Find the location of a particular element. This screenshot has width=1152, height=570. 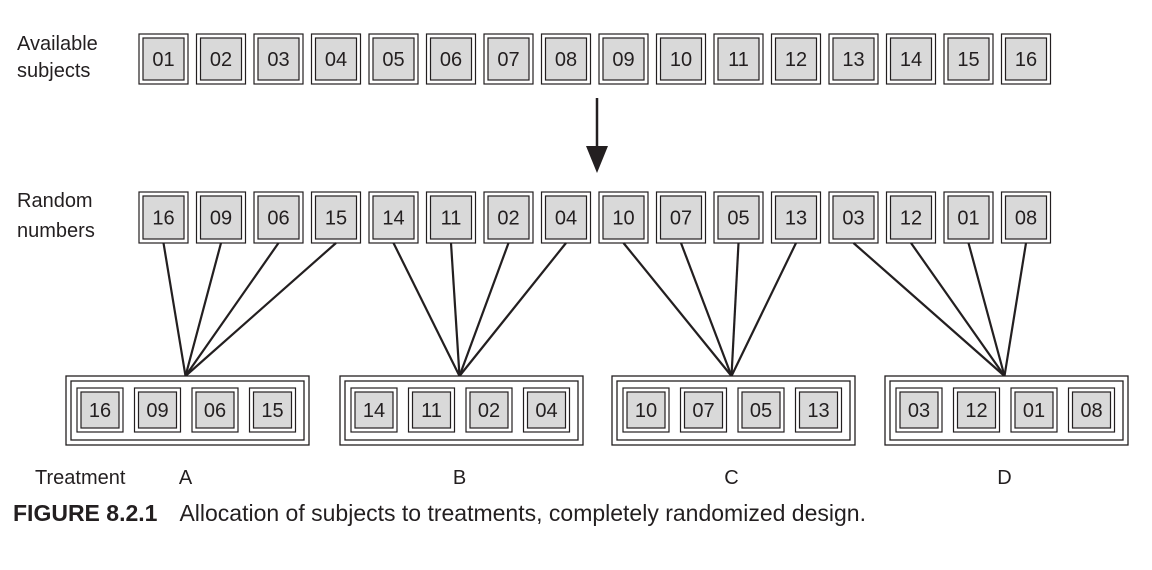

random-number-box-label: 08 is located at coordinates (1026, 219).